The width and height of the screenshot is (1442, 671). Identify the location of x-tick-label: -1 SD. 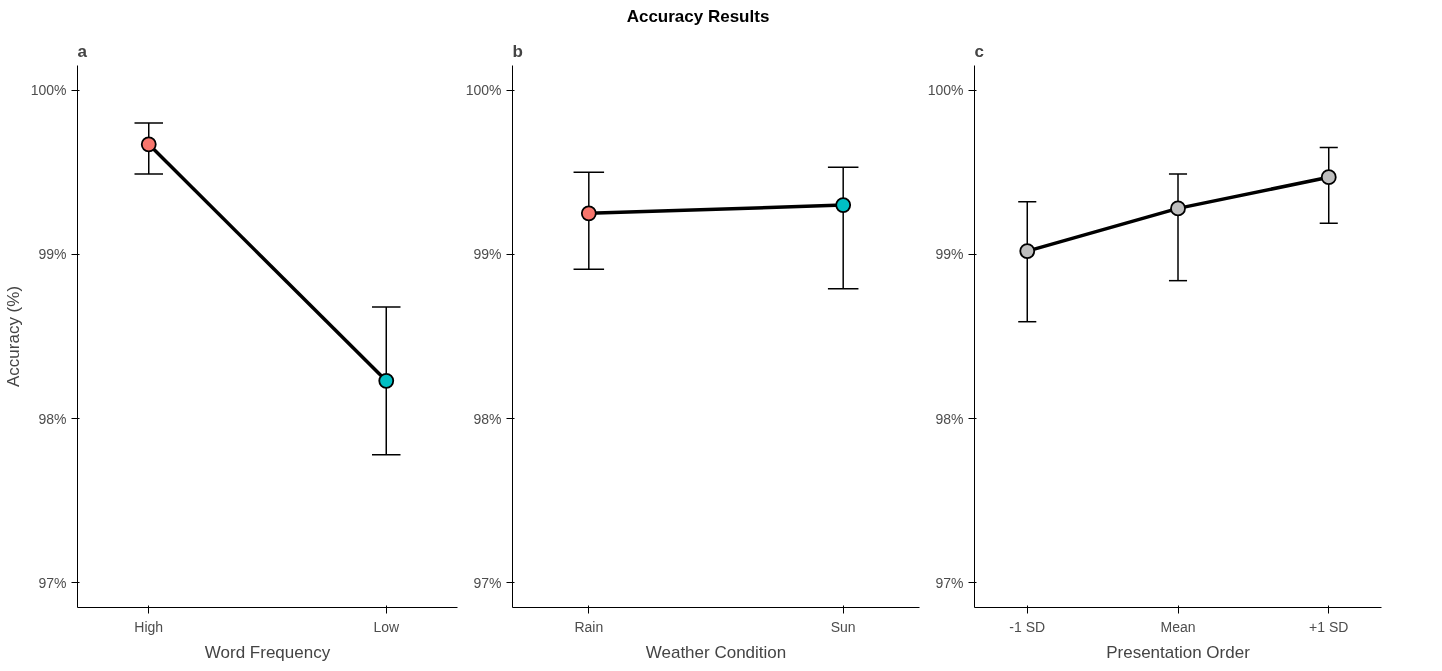
(1027, 626).